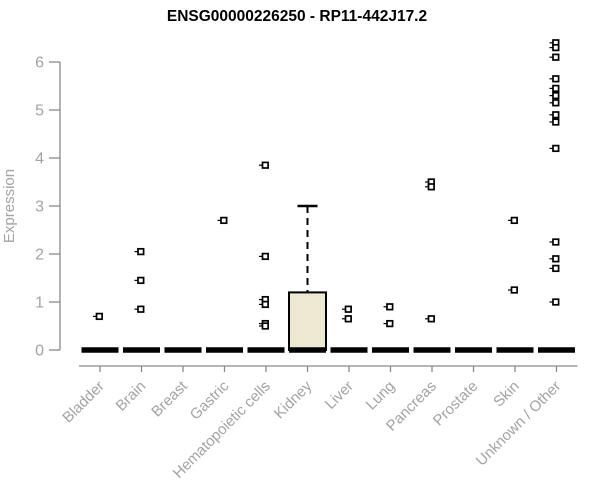 The image size is (600, 500). Describe the element at coordinates (297, 16) in the screenshot. I see `chart-title: ENSG00000226250 - RP11-442J17.2` at that location.